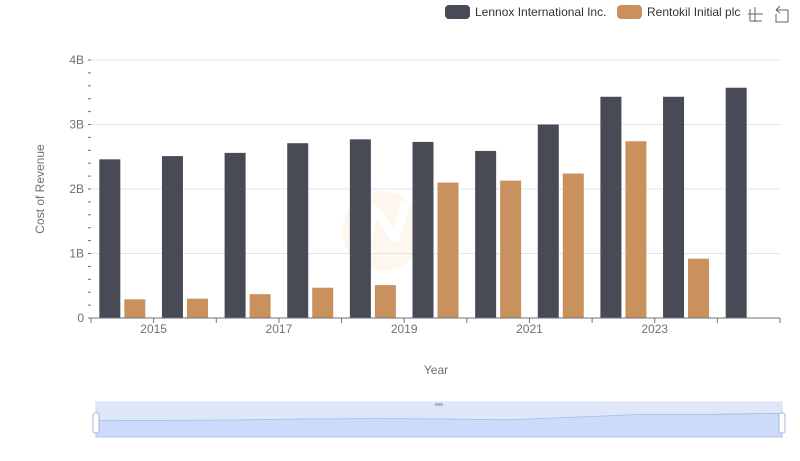 This screenshot has height=461, width=800. Describe the element at coordinates (693, 12) in the screenshot. I see `legend-label-rentokil: Rentokil Initial plc` at that location.